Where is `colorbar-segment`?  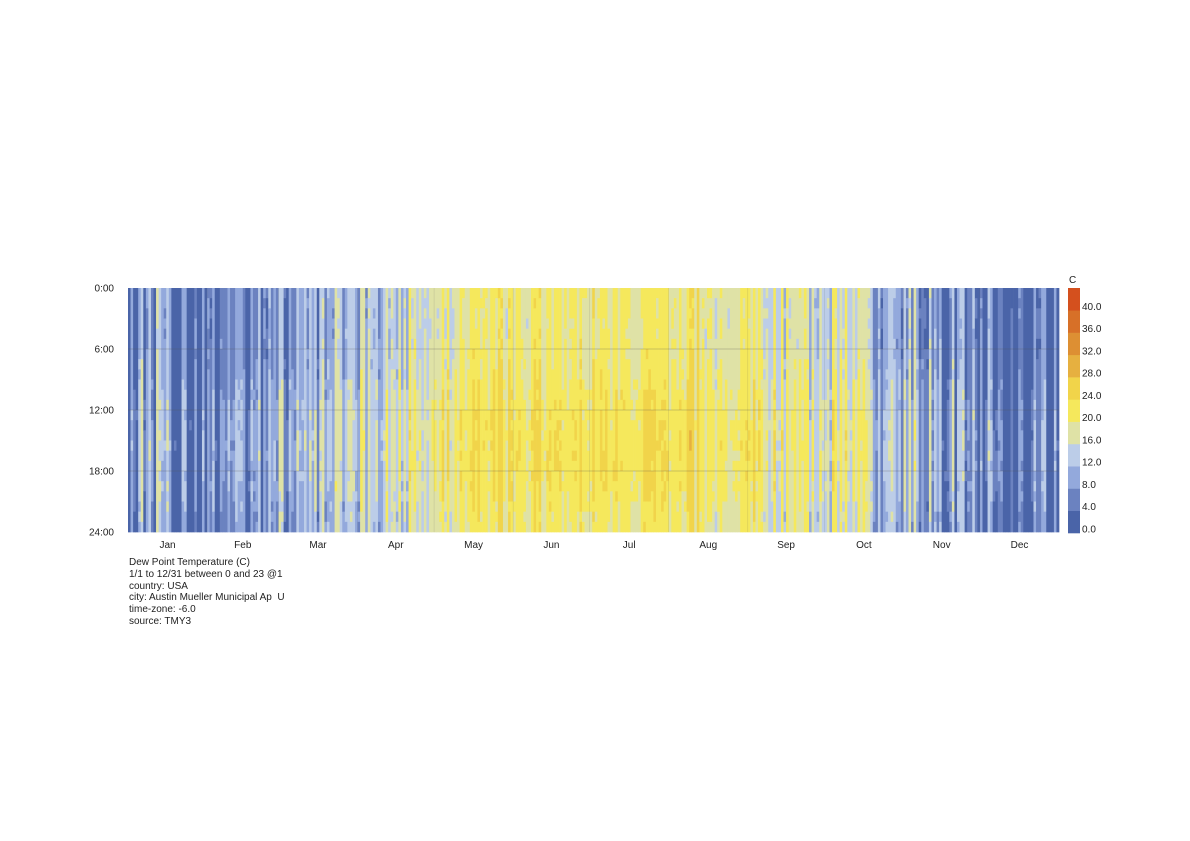 colorbar-segment is located at coordinates (1074, 455).